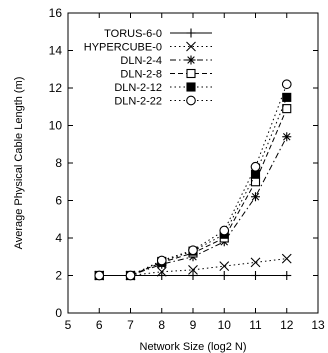  I want to click on legend-item: DLN-2-4, so click(166, 61).